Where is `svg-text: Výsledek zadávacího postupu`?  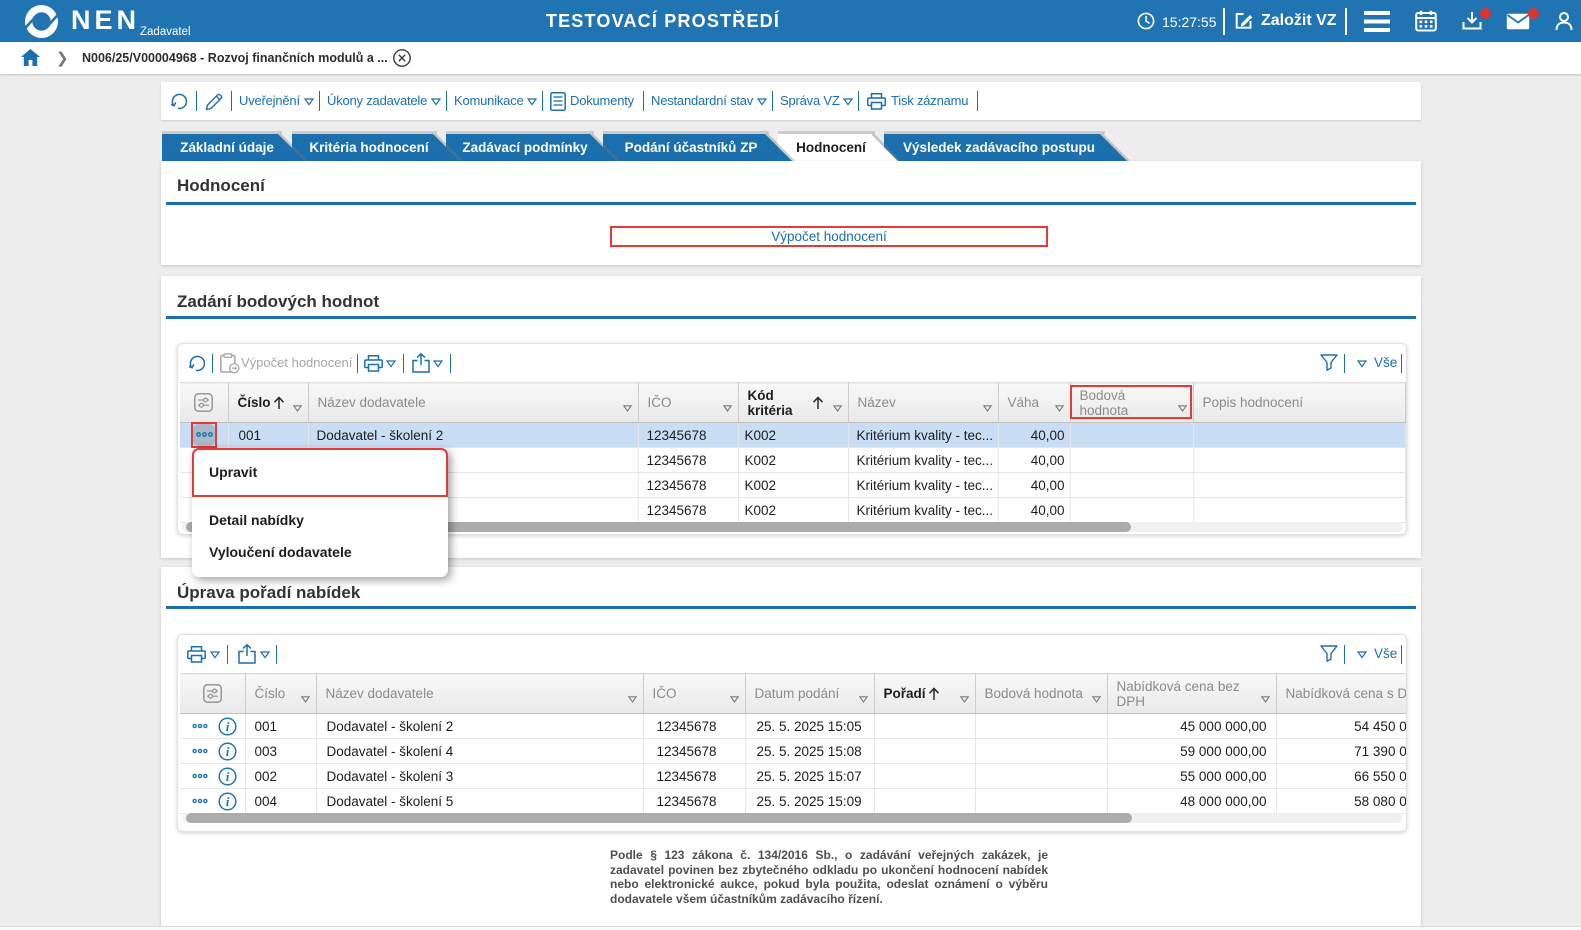
svg-text: Výsledek zadávacího postupu is located at coordinates (999, 147).